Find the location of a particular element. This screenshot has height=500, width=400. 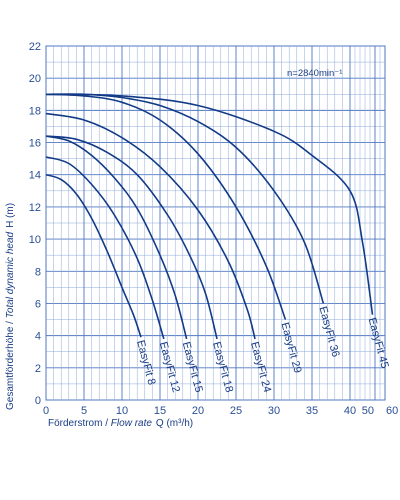

x-tick-label: 50 is located at coordinates (368, 411).